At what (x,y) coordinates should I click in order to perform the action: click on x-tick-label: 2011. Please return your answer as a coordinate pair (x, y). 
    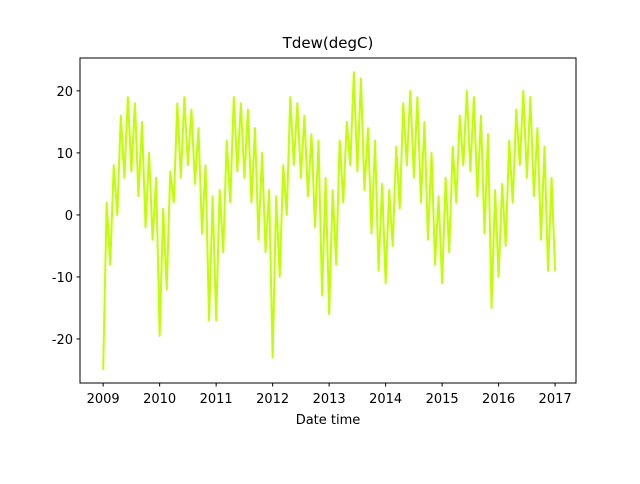
    Looking at the image, I should click on (216, 399).